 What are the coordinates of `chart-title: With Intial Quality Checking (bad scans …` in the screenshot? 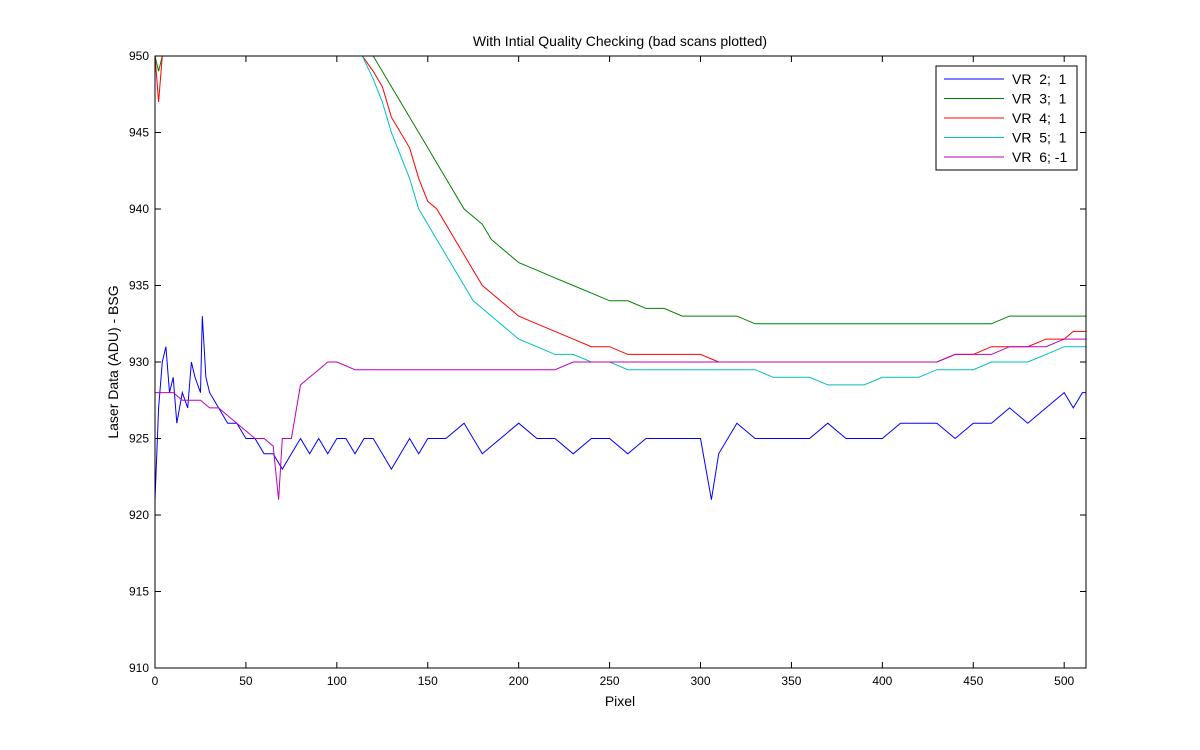 It's located at (620, 41).